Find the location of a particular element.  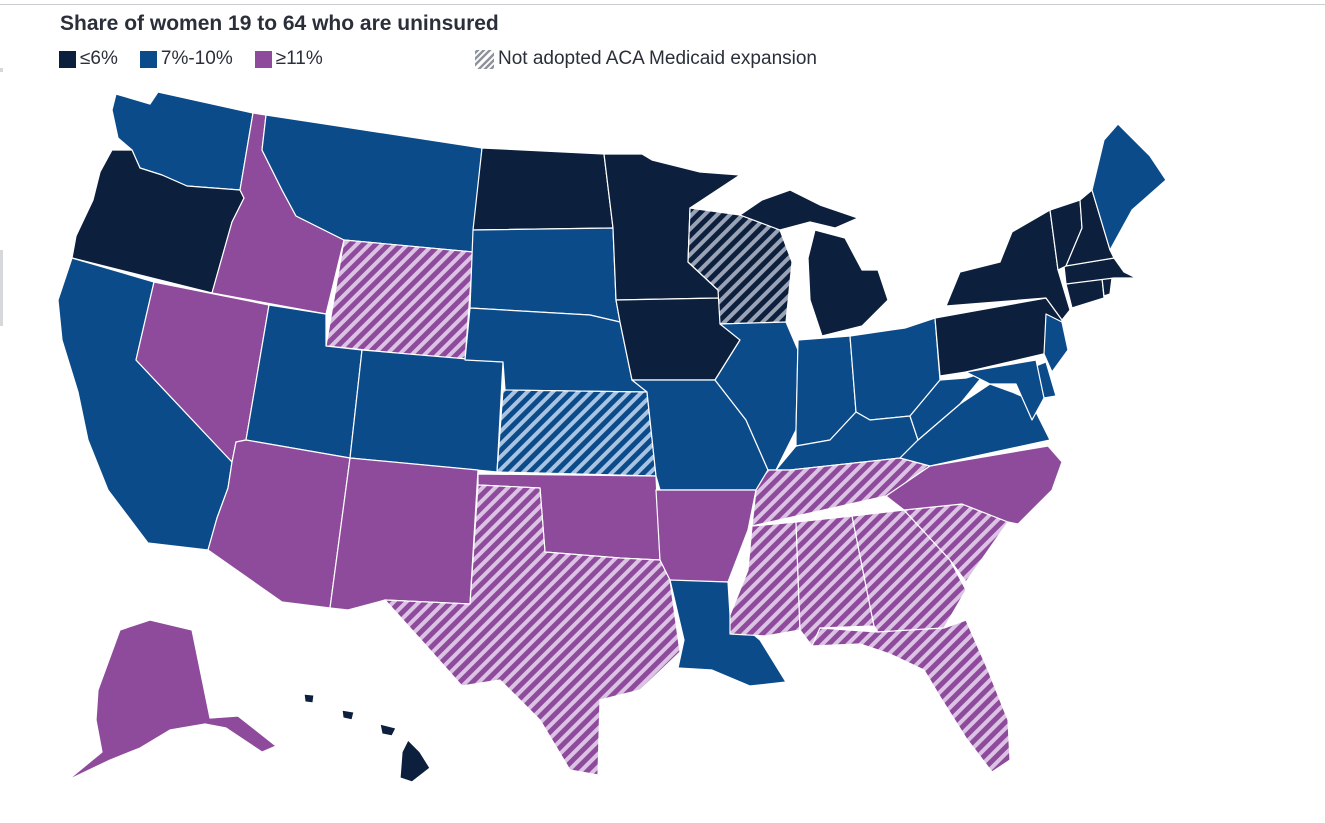

legend-item-high: ≥11% is located at coordinates (288, 59).